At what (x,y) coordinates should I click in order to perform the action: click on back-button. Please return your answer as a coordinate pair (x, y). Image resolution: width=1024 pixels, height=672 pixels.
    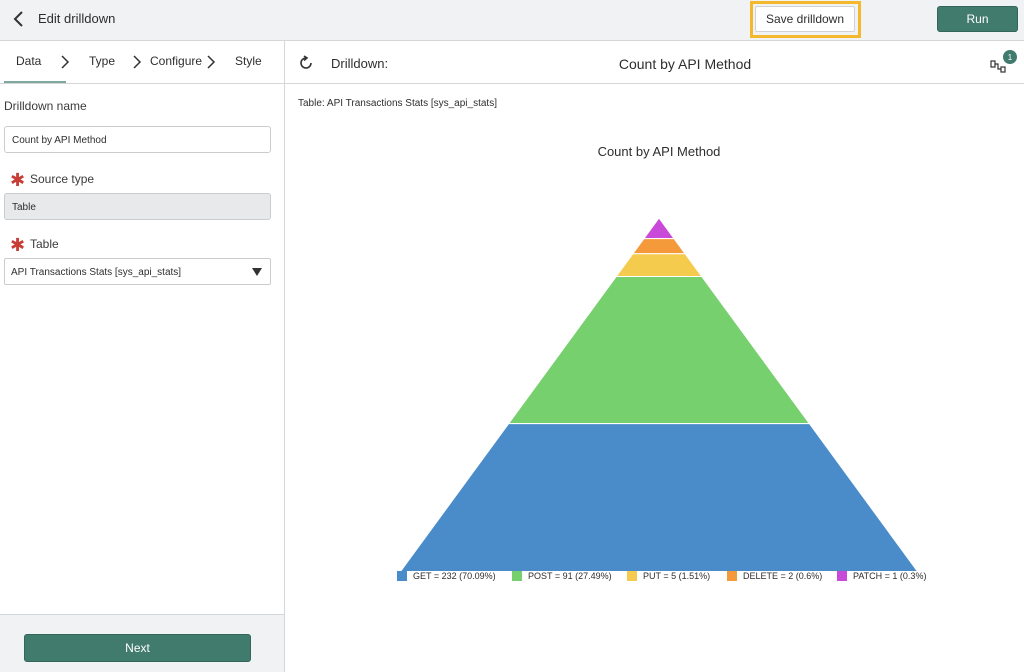
    Looking at the image, I should click on (18, 19).